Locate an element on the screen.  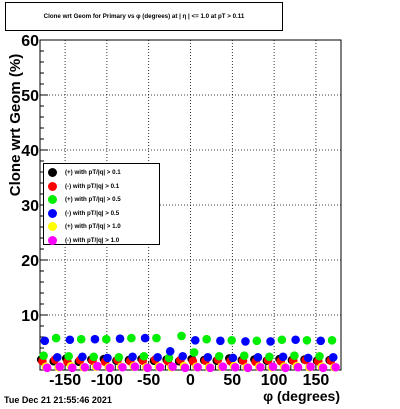
y-tick-label: 20 is located at coordinates (30, 261).